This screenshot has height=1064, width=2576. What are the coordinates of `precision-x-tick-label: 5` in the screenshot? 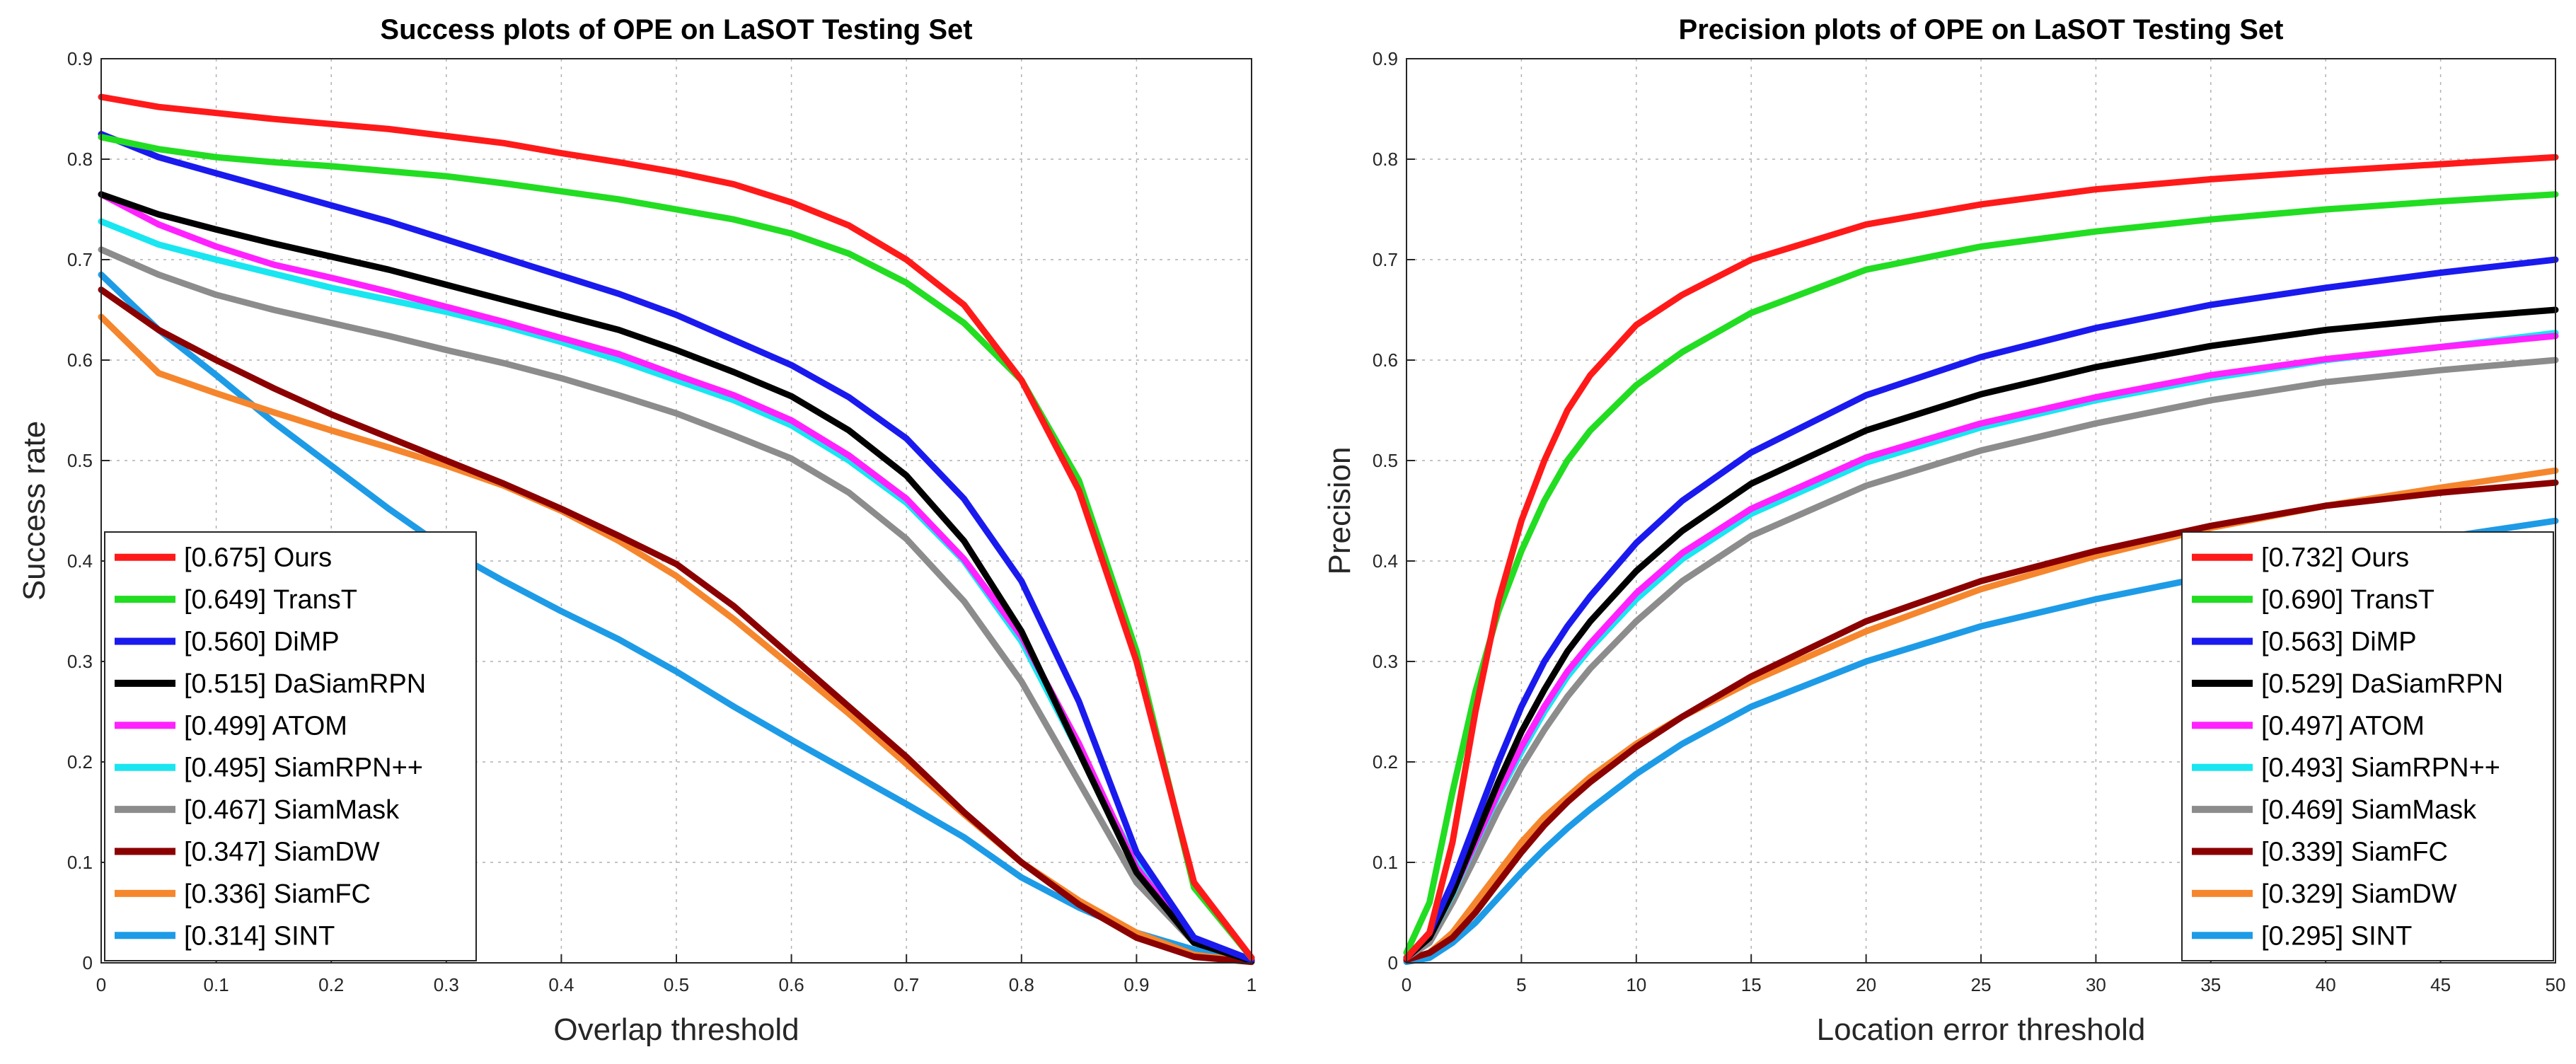 It's located at (1521, 985).